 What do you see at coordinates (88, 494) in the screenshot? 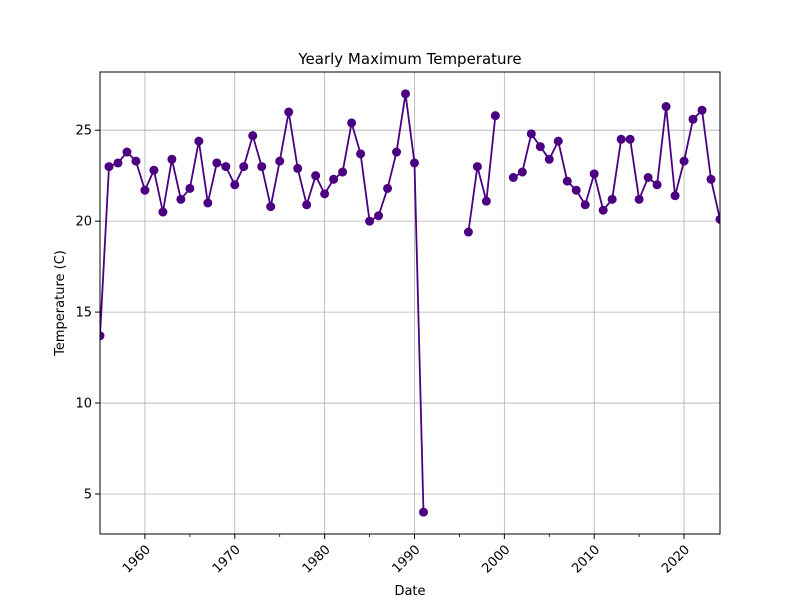
I see `y-tick-label: 5` at bounding box center [88, 494].